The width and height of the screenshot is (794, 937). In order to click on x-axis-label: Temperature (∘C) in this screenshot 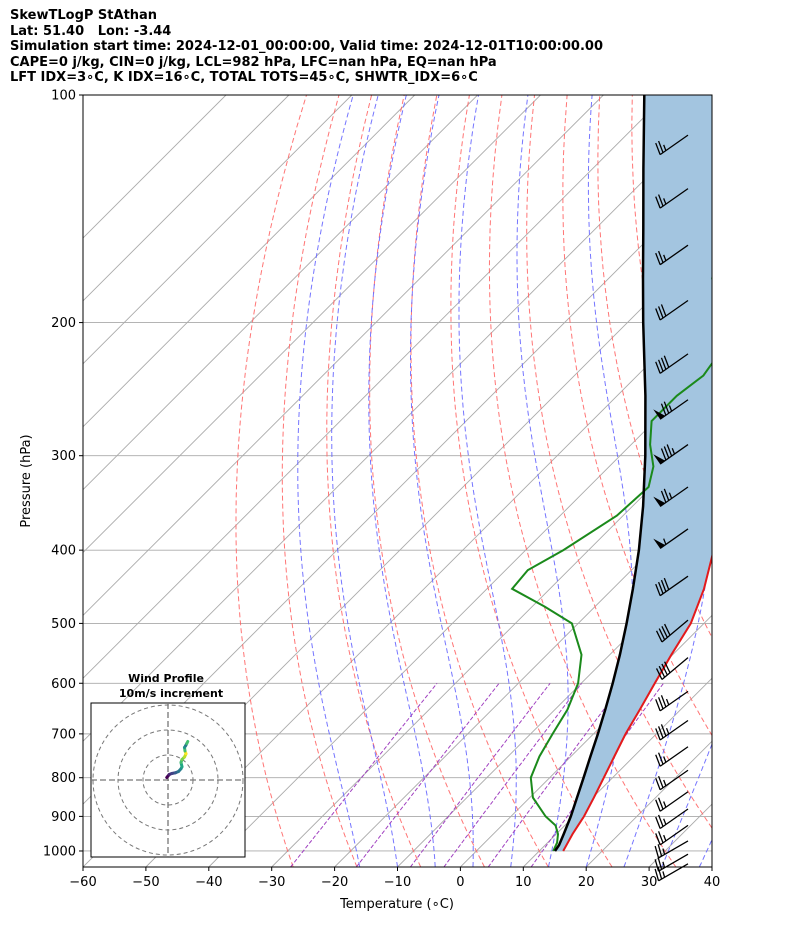, I will do `click(396, 904)`.